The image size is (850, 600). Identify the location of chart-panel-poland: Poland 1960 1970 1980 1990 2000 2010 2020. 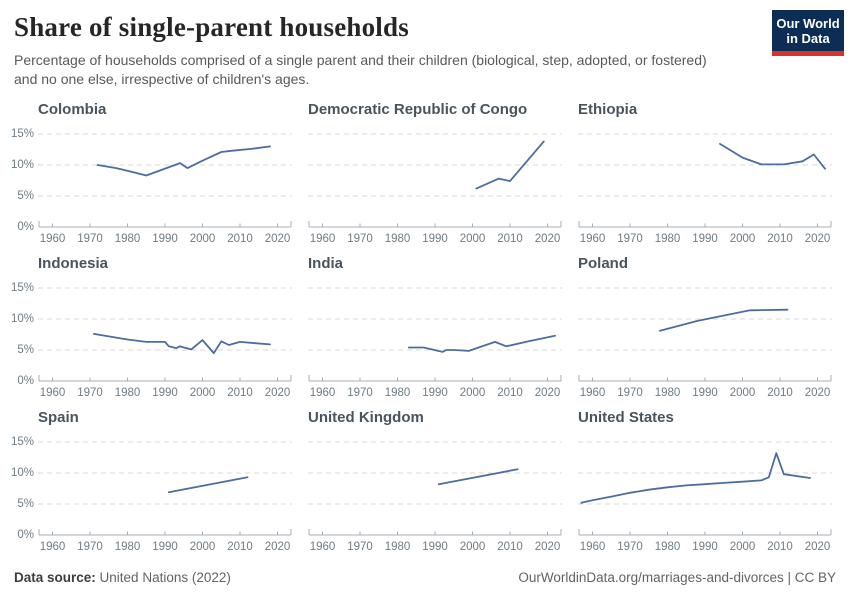
(705, 332).